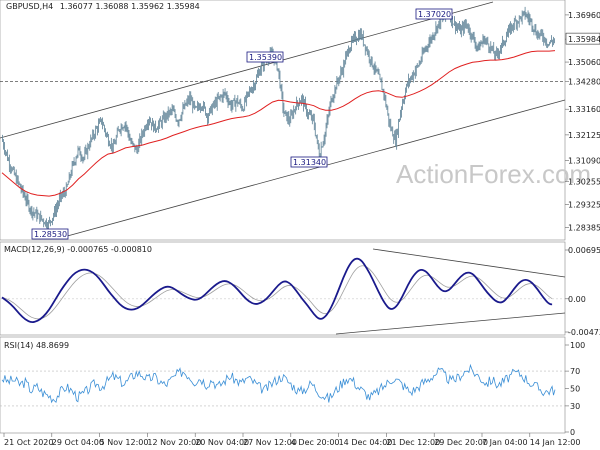 Image resolution: width=600 pixels, height=450 pixels. Describe the element at coordinates (124, 442) in the screenshot. I see `time-tick-label: 5 Nov 12:00` at that location.